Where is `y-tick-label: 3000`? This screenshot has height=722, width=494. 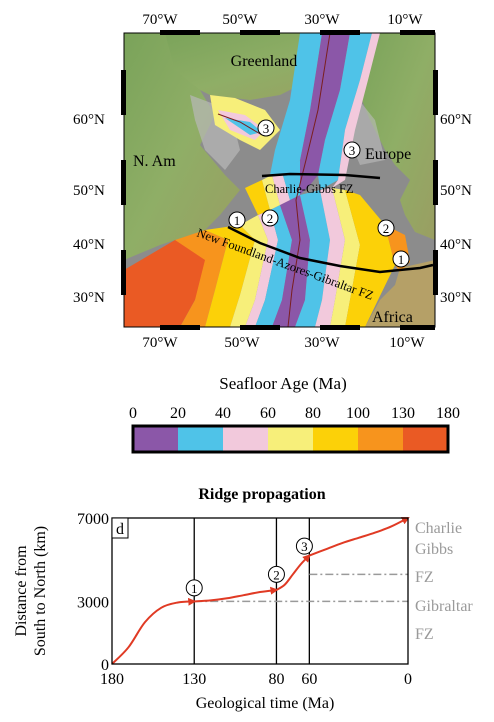
y-tick-label: 3000 is located at coordinates (93, 602).